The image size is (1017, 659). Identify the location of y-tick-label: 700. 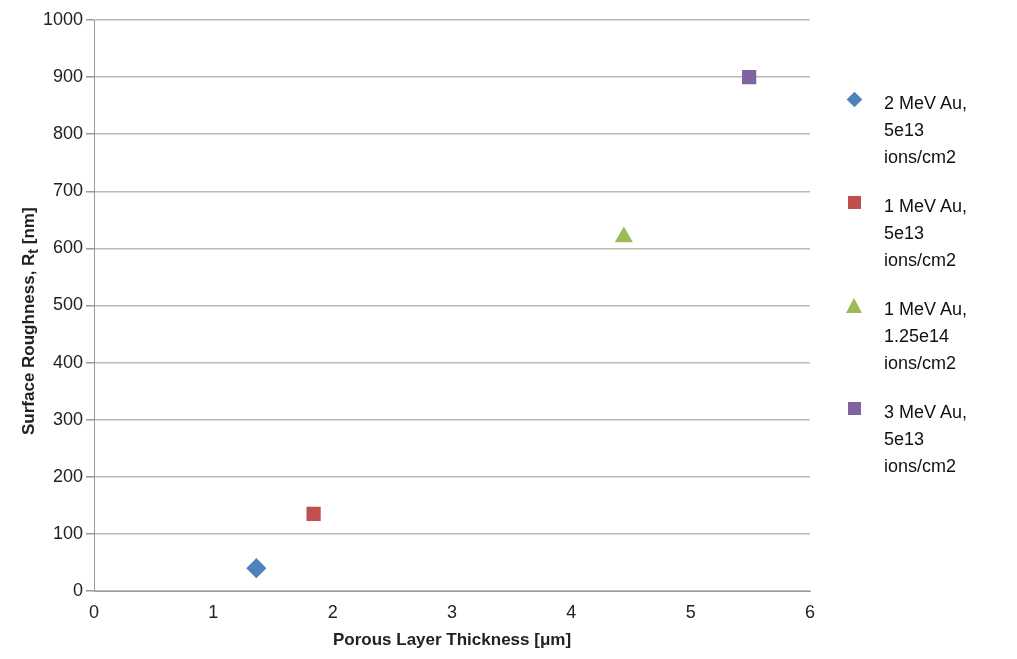
(68, 190).